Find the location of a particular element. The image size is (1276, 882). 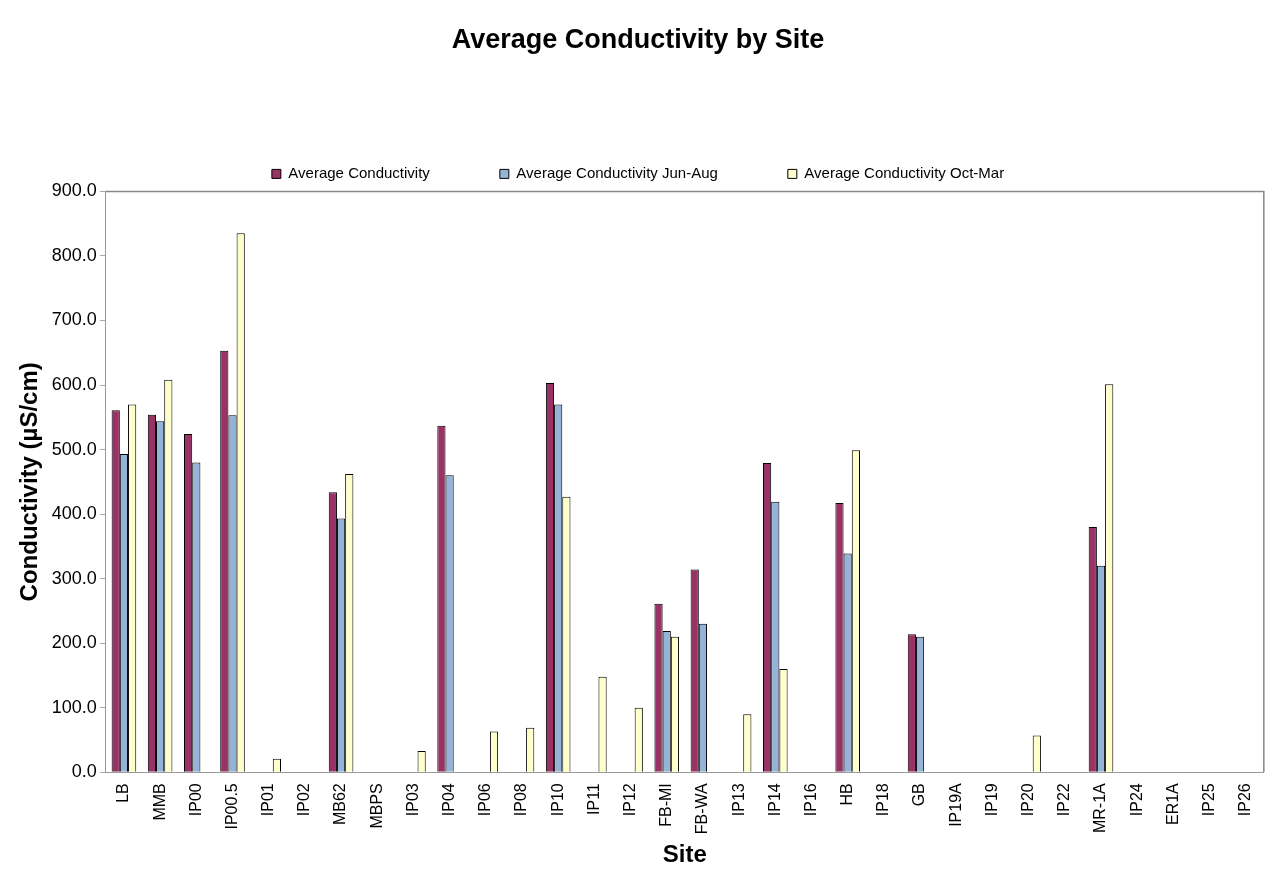

x-tick-label: MB62 is located at coordinates (340, 804).